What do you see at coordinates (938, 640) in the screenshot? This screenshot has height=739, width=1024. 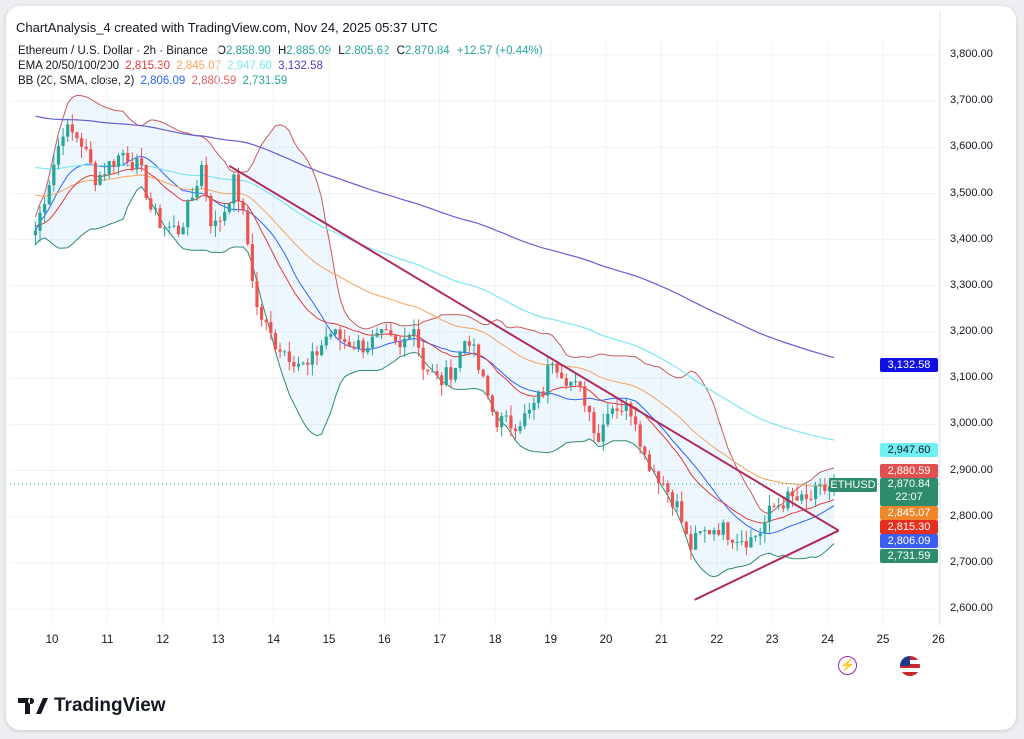 I see `date-tick-label: 26` at bounding box center [938, 640].